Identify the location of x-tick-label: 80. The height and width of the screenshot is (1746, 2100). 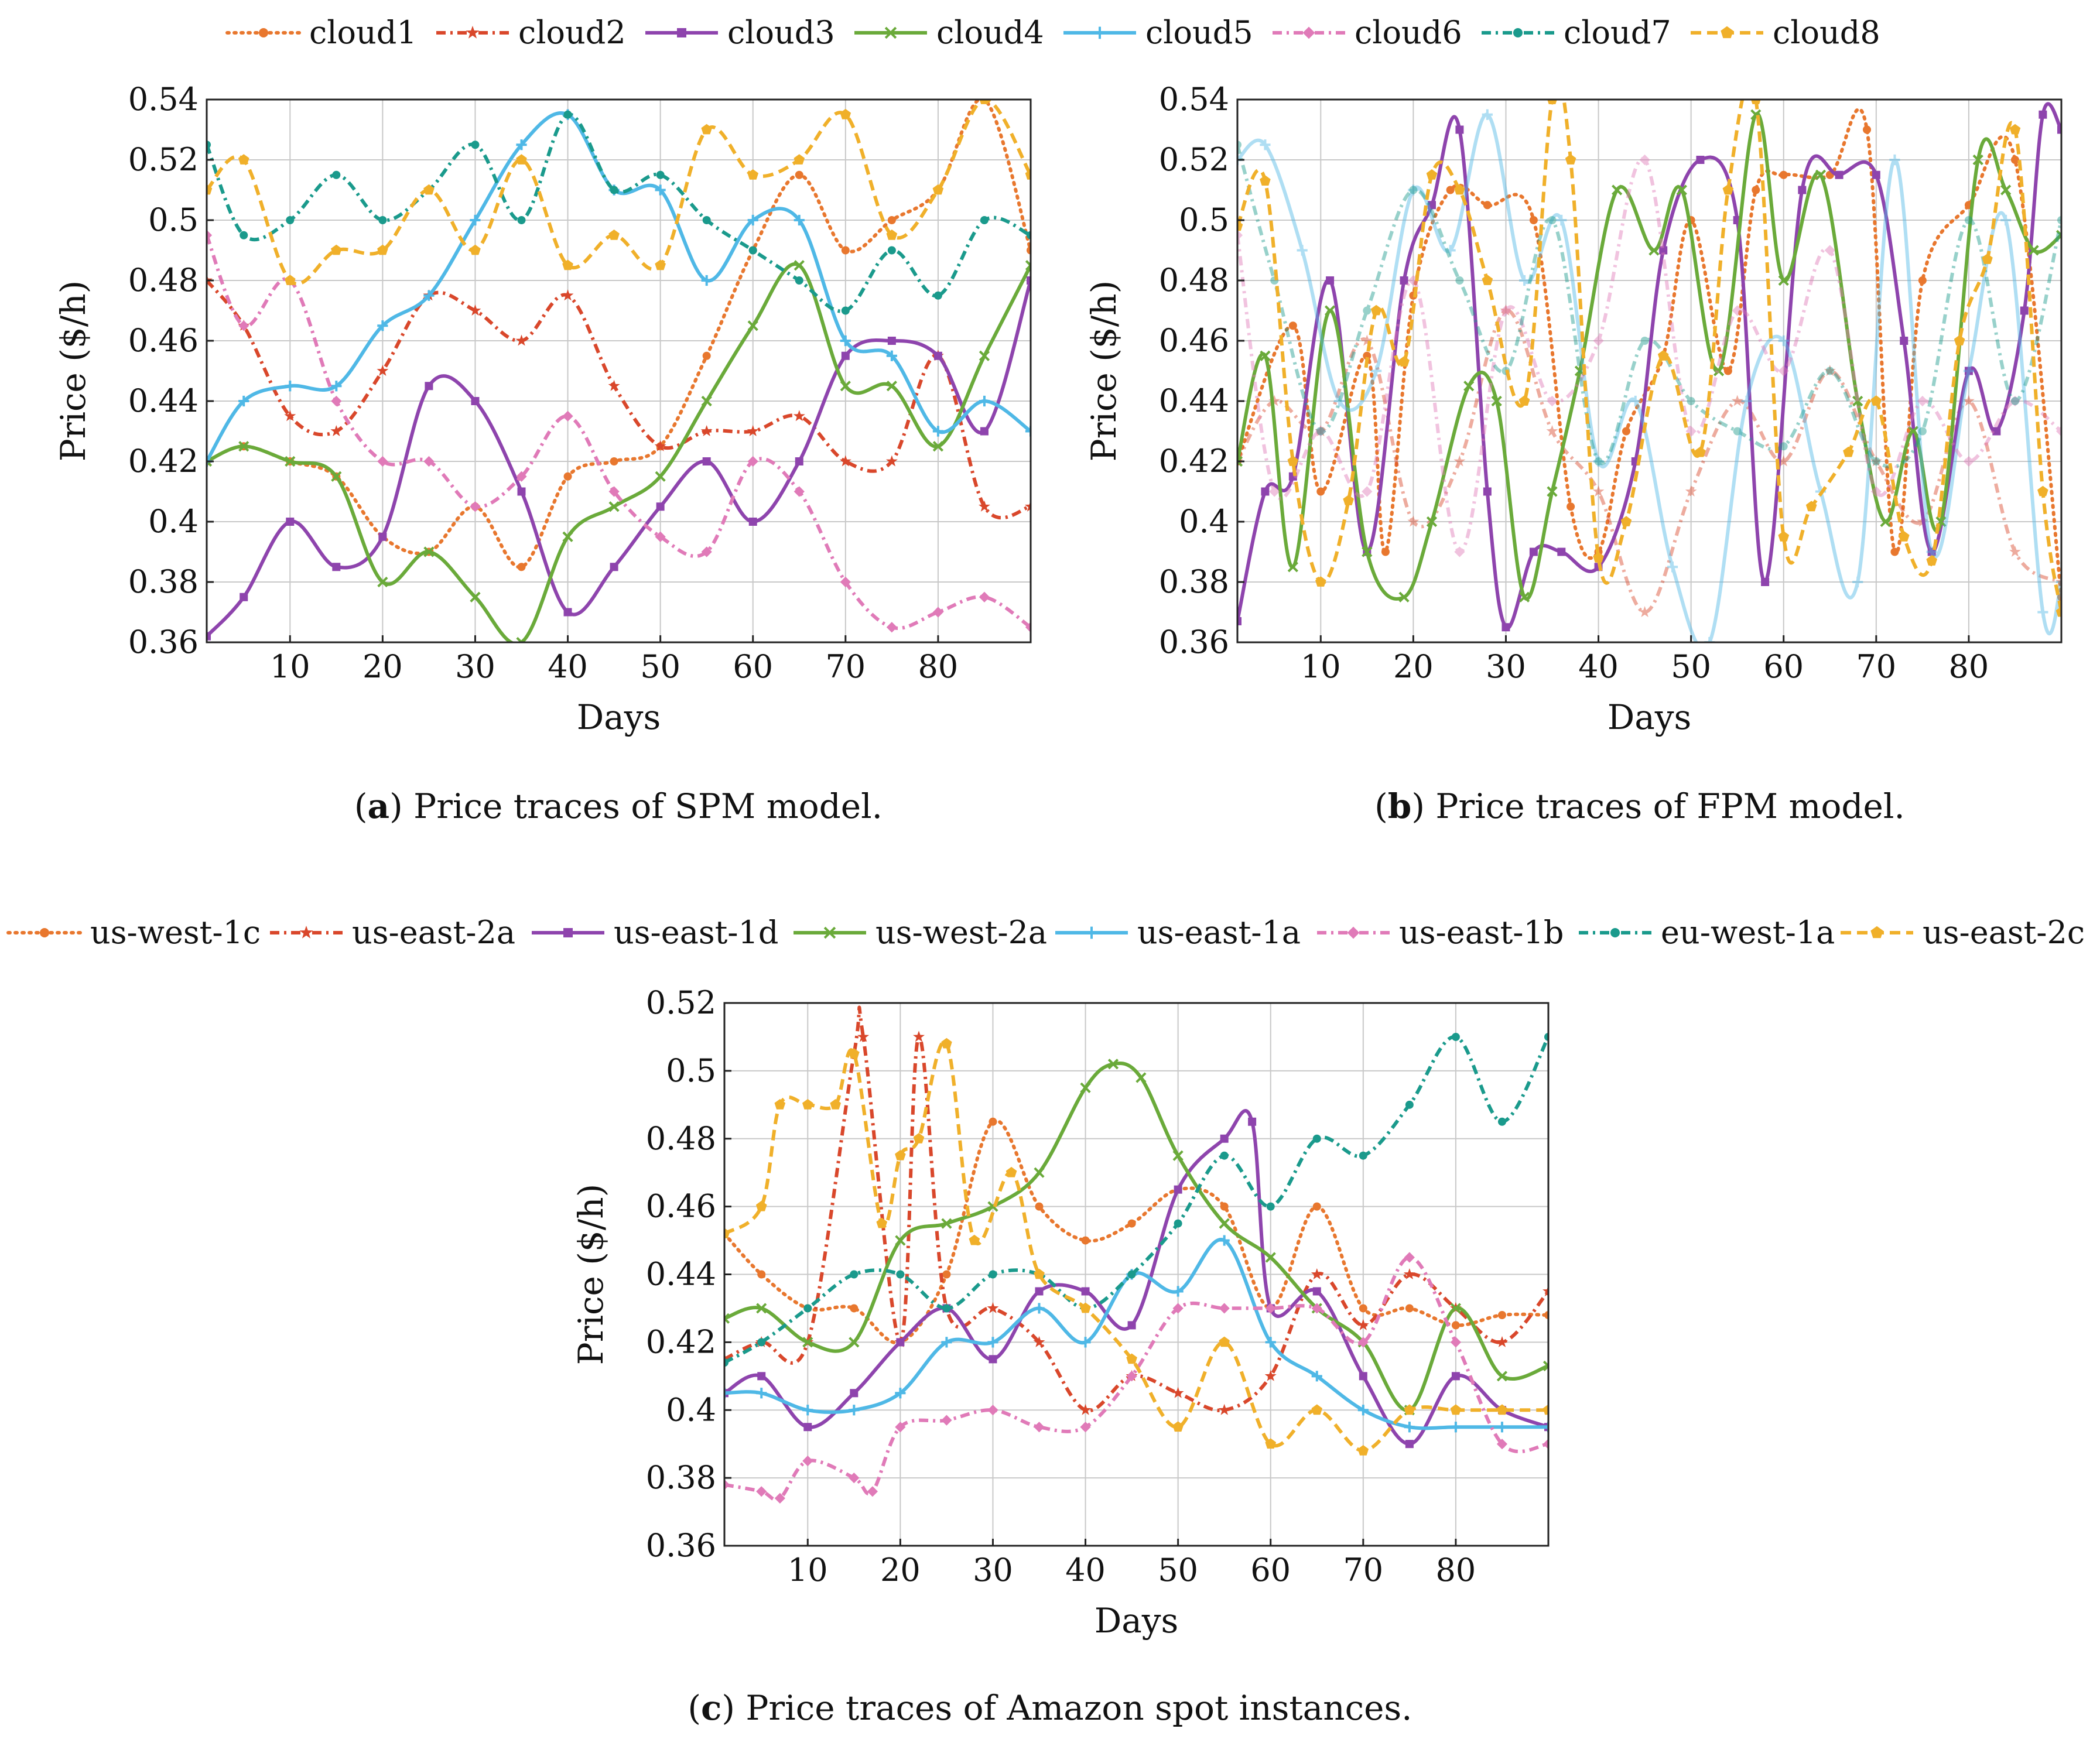
(1969, 666).